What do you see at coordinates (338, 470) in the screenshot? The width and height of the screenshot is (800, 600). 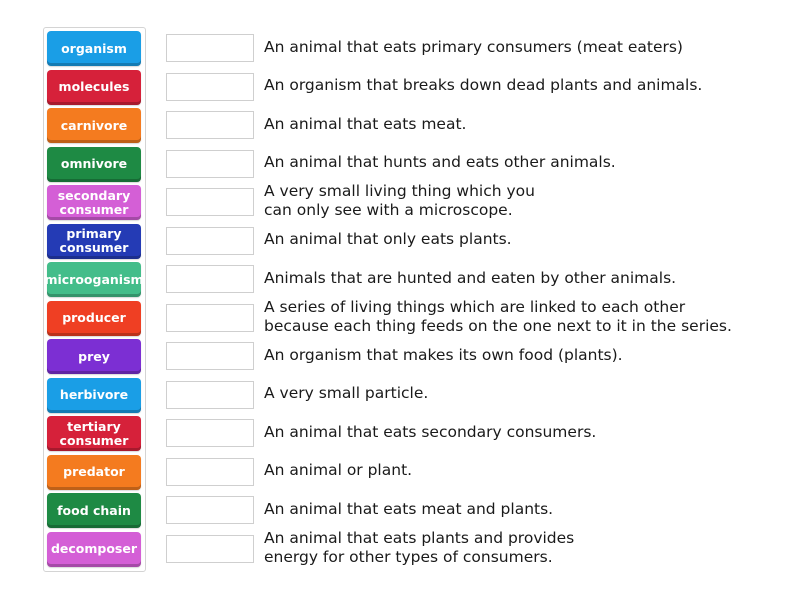 I see `definition-text: An animal or plant.` at bounding box center [338, 470].